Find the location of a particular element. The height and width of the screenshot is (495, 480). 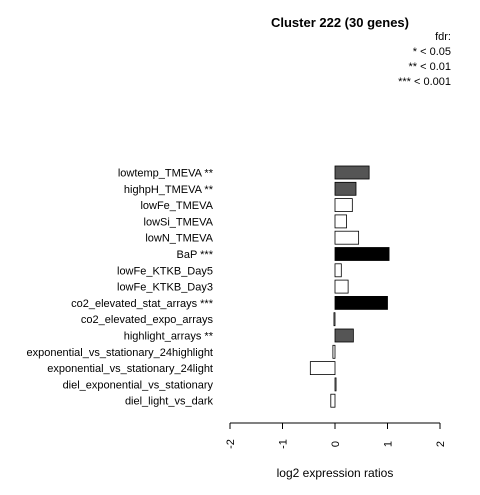

category-label: highpH_TMEVA ** is located at coordinates (169, 190).